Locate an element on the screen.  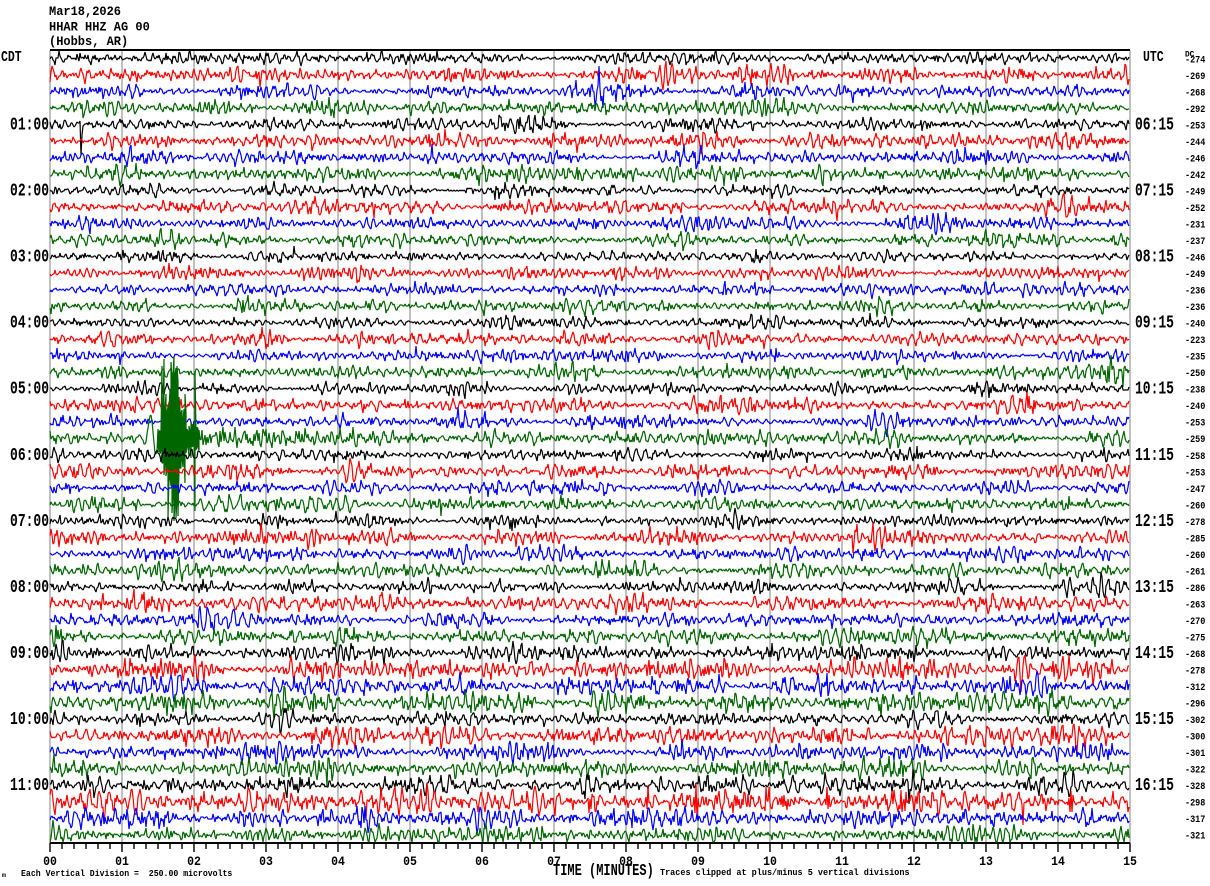
svg-text: -300 is located at coordinates (1195, 737).